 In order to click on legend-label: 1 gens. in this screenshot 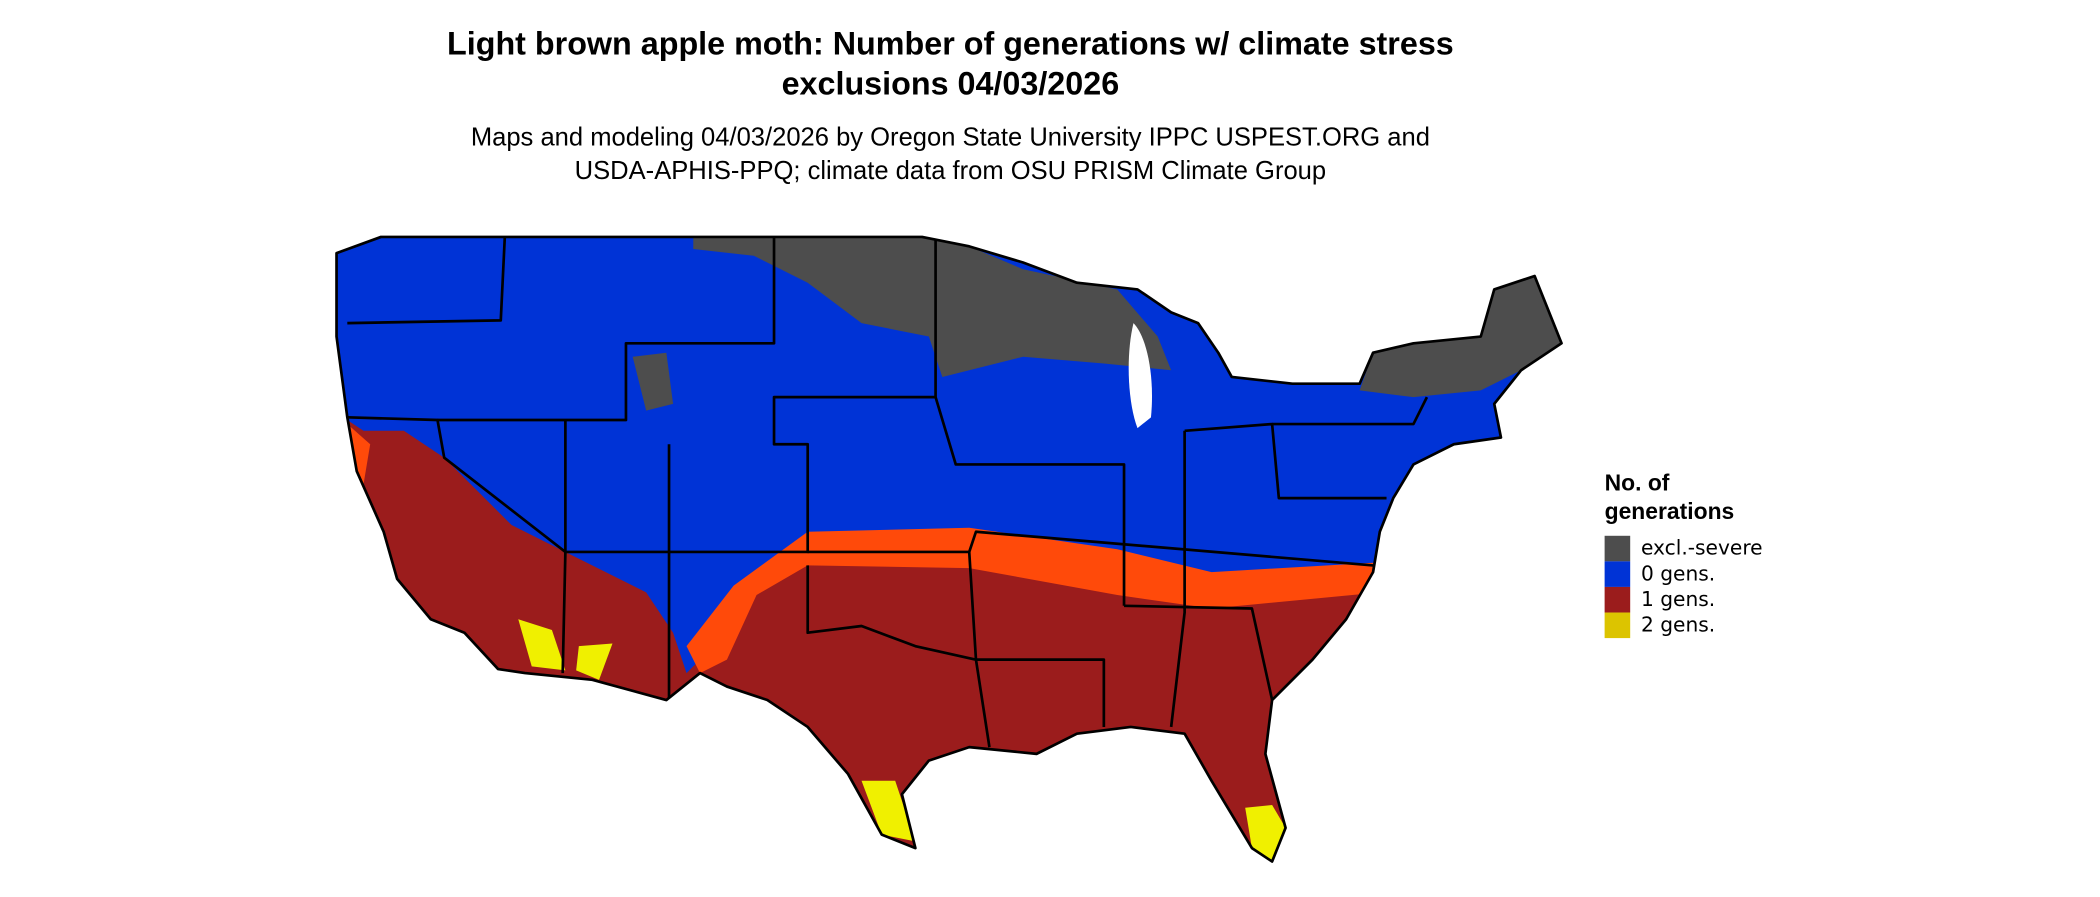, I will do `click(1678, 599)`.